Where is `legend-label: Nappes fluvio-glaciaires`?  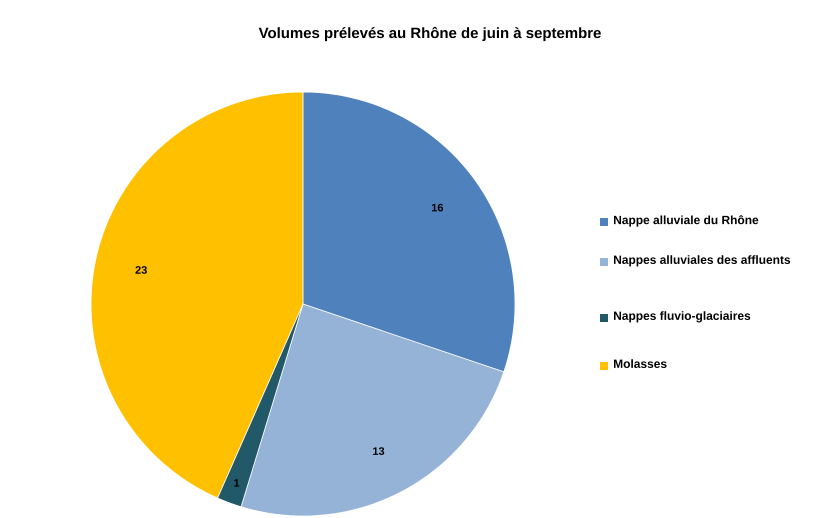
legend-label: Nappes fluvio-glaciaires is located at coordinates (682, 316).